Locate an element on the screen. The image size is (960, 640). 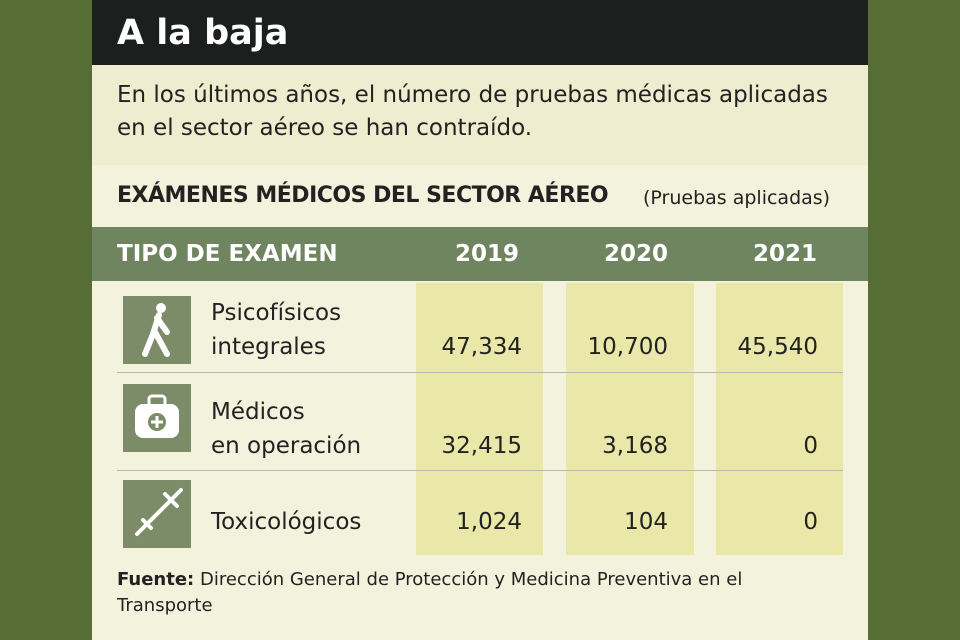
row-label: en operación is located at coordinates (286, 446).